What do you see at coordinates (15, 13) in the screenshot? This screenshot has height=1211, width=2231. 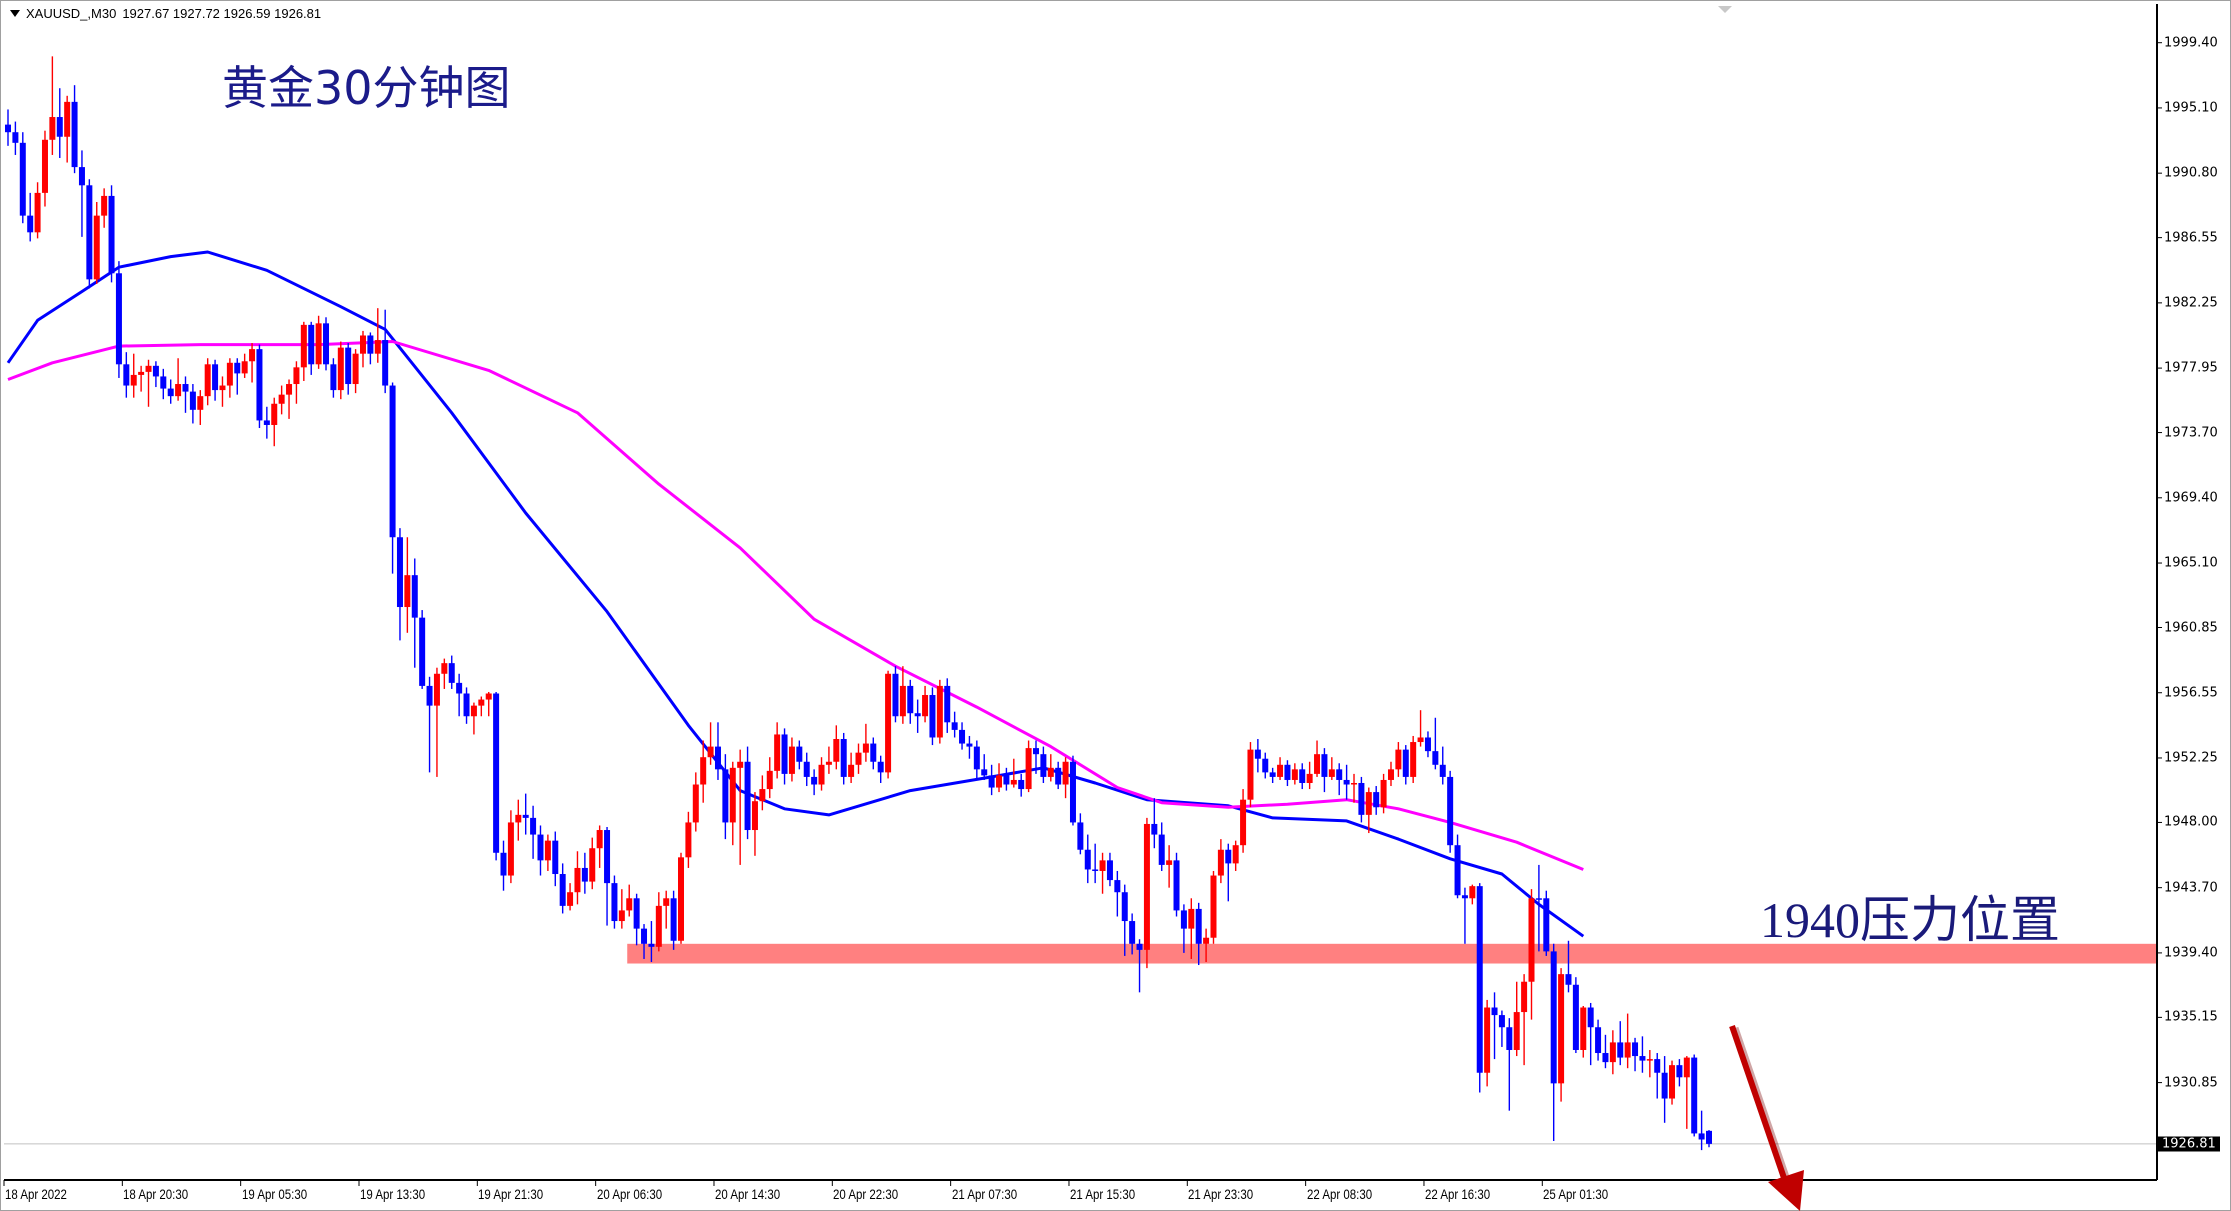 I see `collapse-triangle-icon` at bounding box center [15, 13].